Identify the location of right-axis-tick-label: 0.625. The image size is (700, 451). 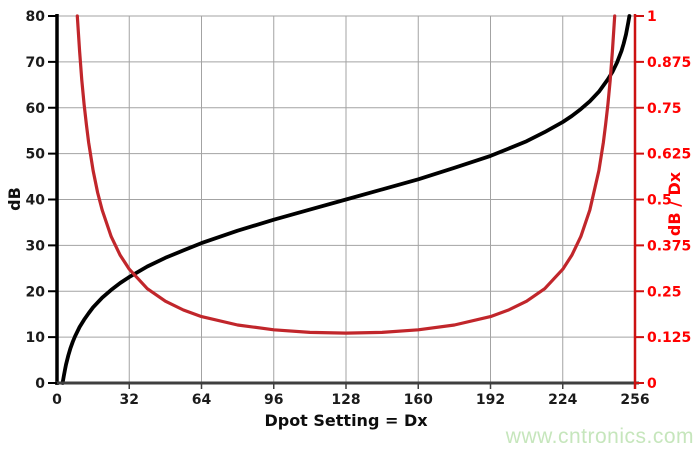
(669, 155).